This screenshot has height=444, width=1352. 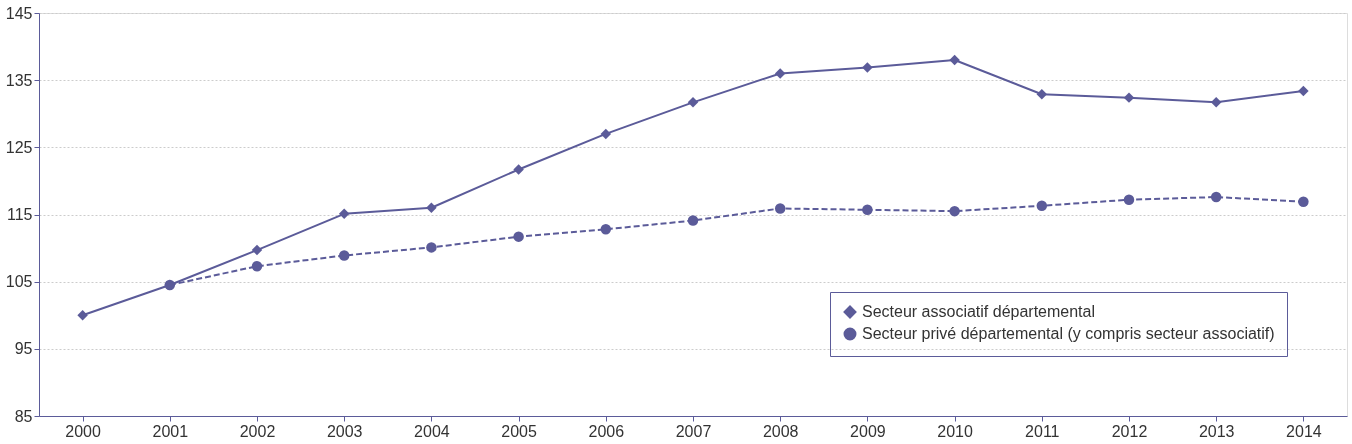 What do you see at coordinates (519, 431) in the screenshot?
I see `x-tick-label: 2005` at bounding box center [519, 431].